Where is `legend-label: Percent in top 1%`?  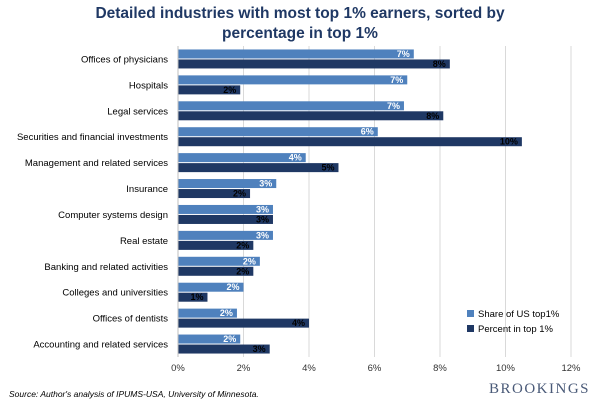 legend-label: Percent in top 1% is located at coordinates (516, 329).